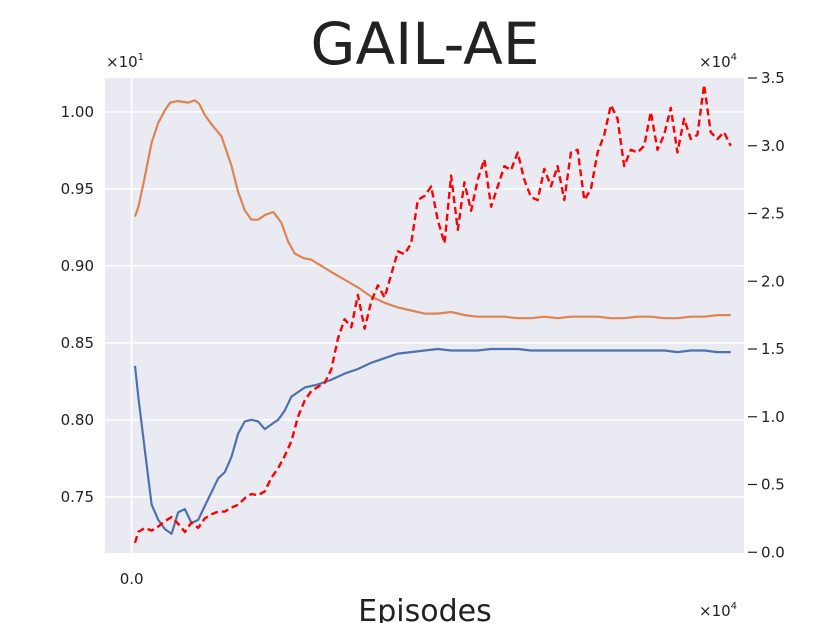 Image resolution: width=830 pixels, height=623 pixels. Describe the element at coordinates (773, 349) in the screenshot. I see `right-tick-label: 1.5` at that location.